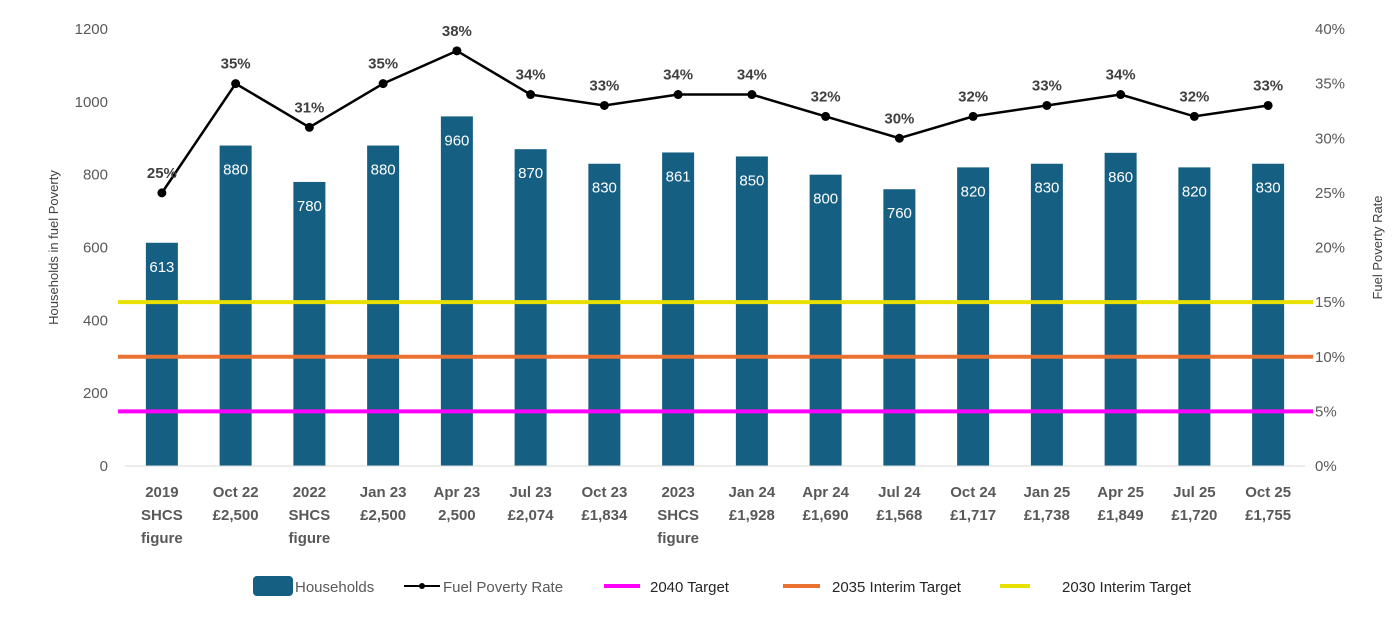 This screenshot has width=1398, height=624. What do you see at coordinates (91, 102) in the screenshot?
I see `y-tick-label: 1000` at bounding box center [91, 102].